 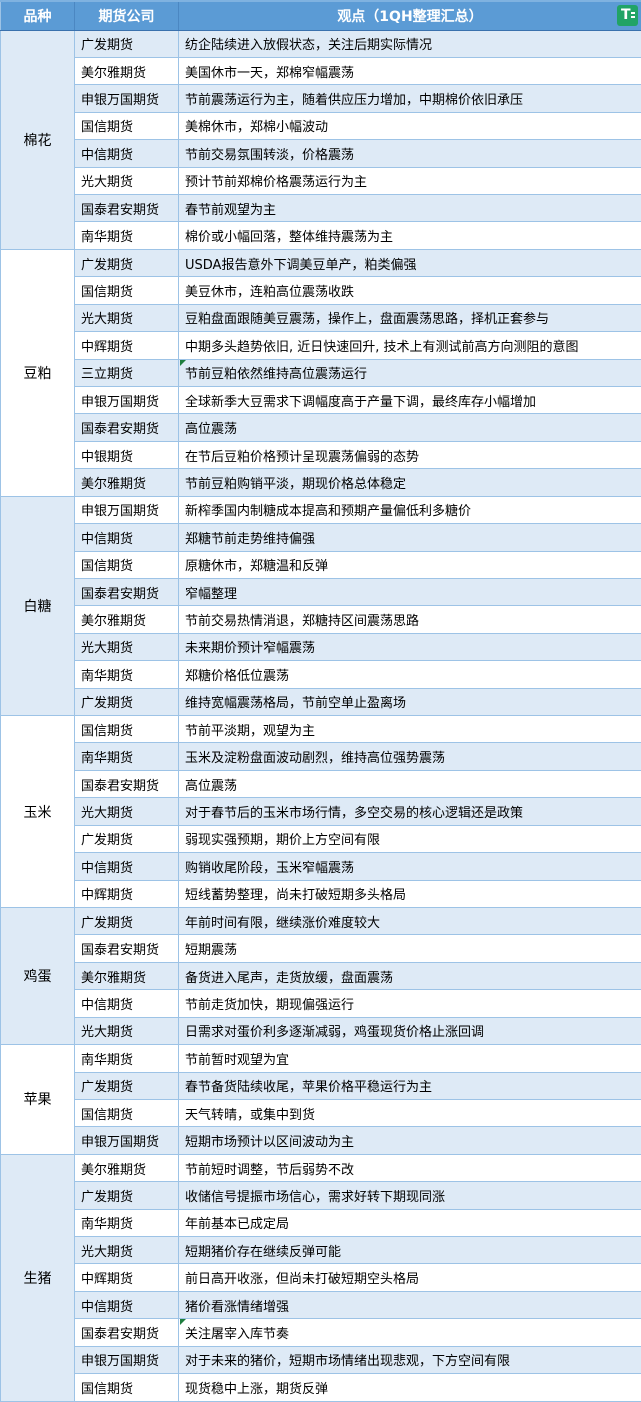 I want to click on opinion-cell: 原糖休市，郑糖温和反弹, so click(x=409, y=564).